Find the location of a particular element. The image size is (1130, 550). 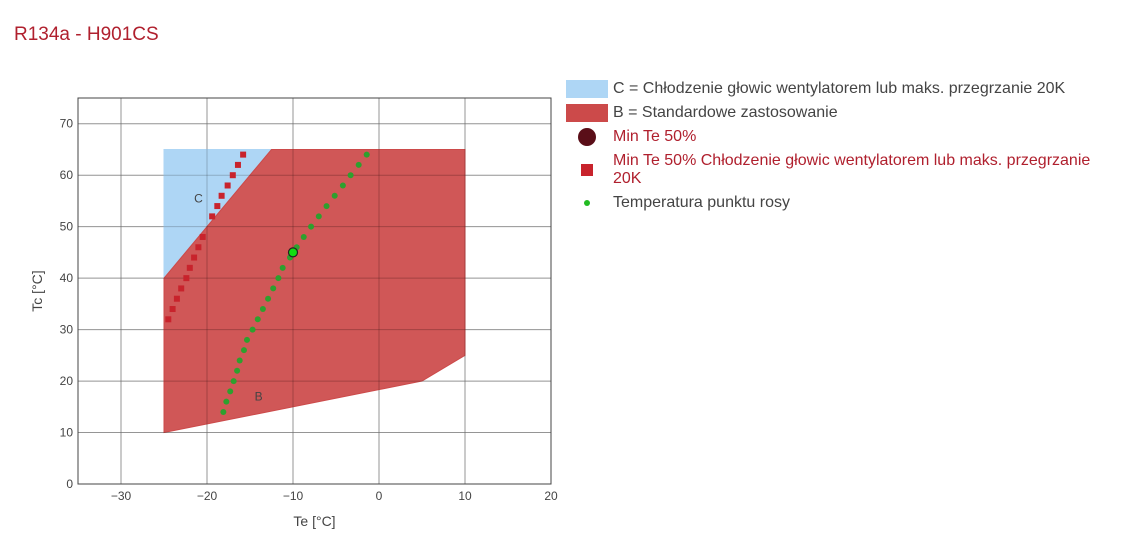

min-te-marker is located at coordinates (293, 252).